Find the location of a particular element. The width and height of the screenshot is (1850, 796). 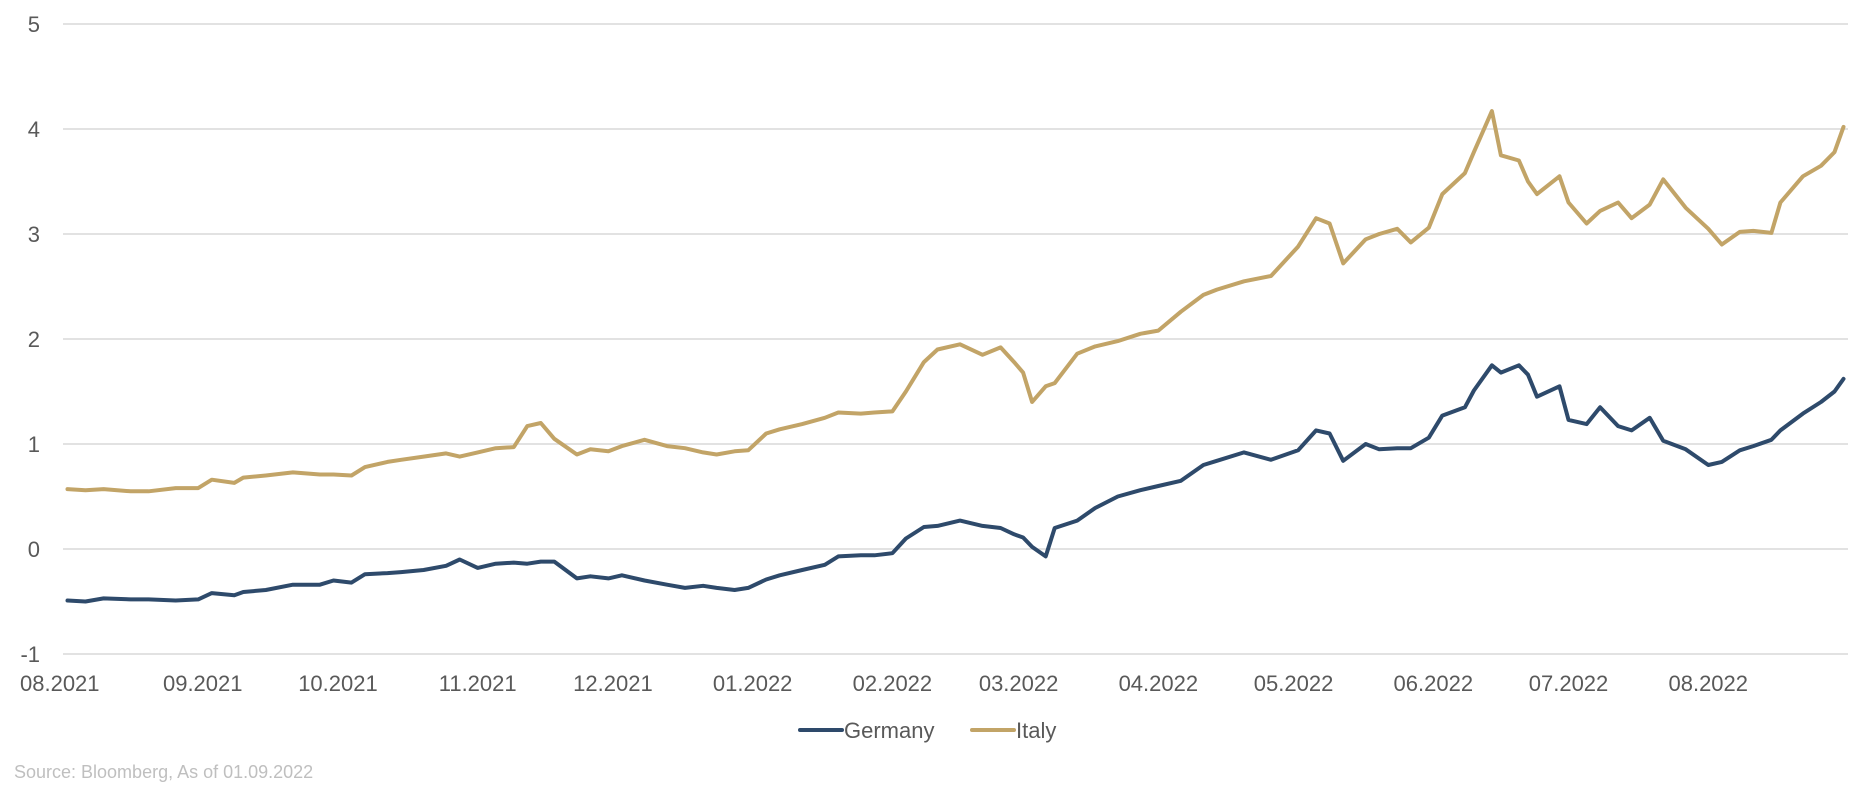

x-tick-label: 01.2022 is located at coordinates (753, 683).